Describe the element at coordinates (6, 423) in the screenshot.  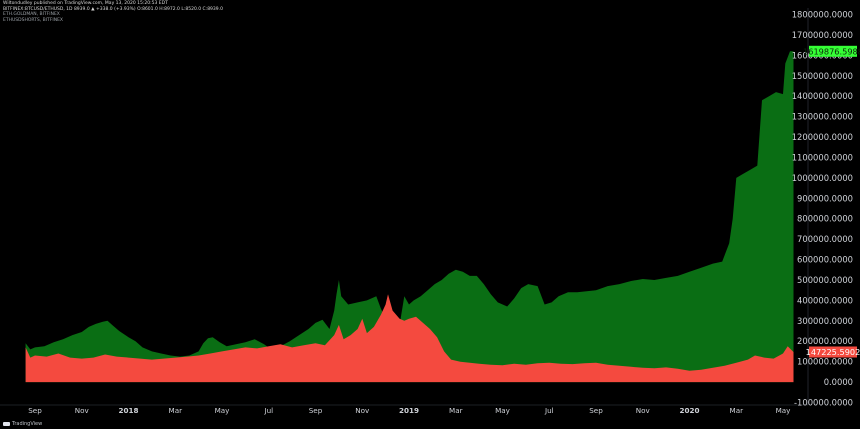
I see `tradingview-logo-icon` at that location.